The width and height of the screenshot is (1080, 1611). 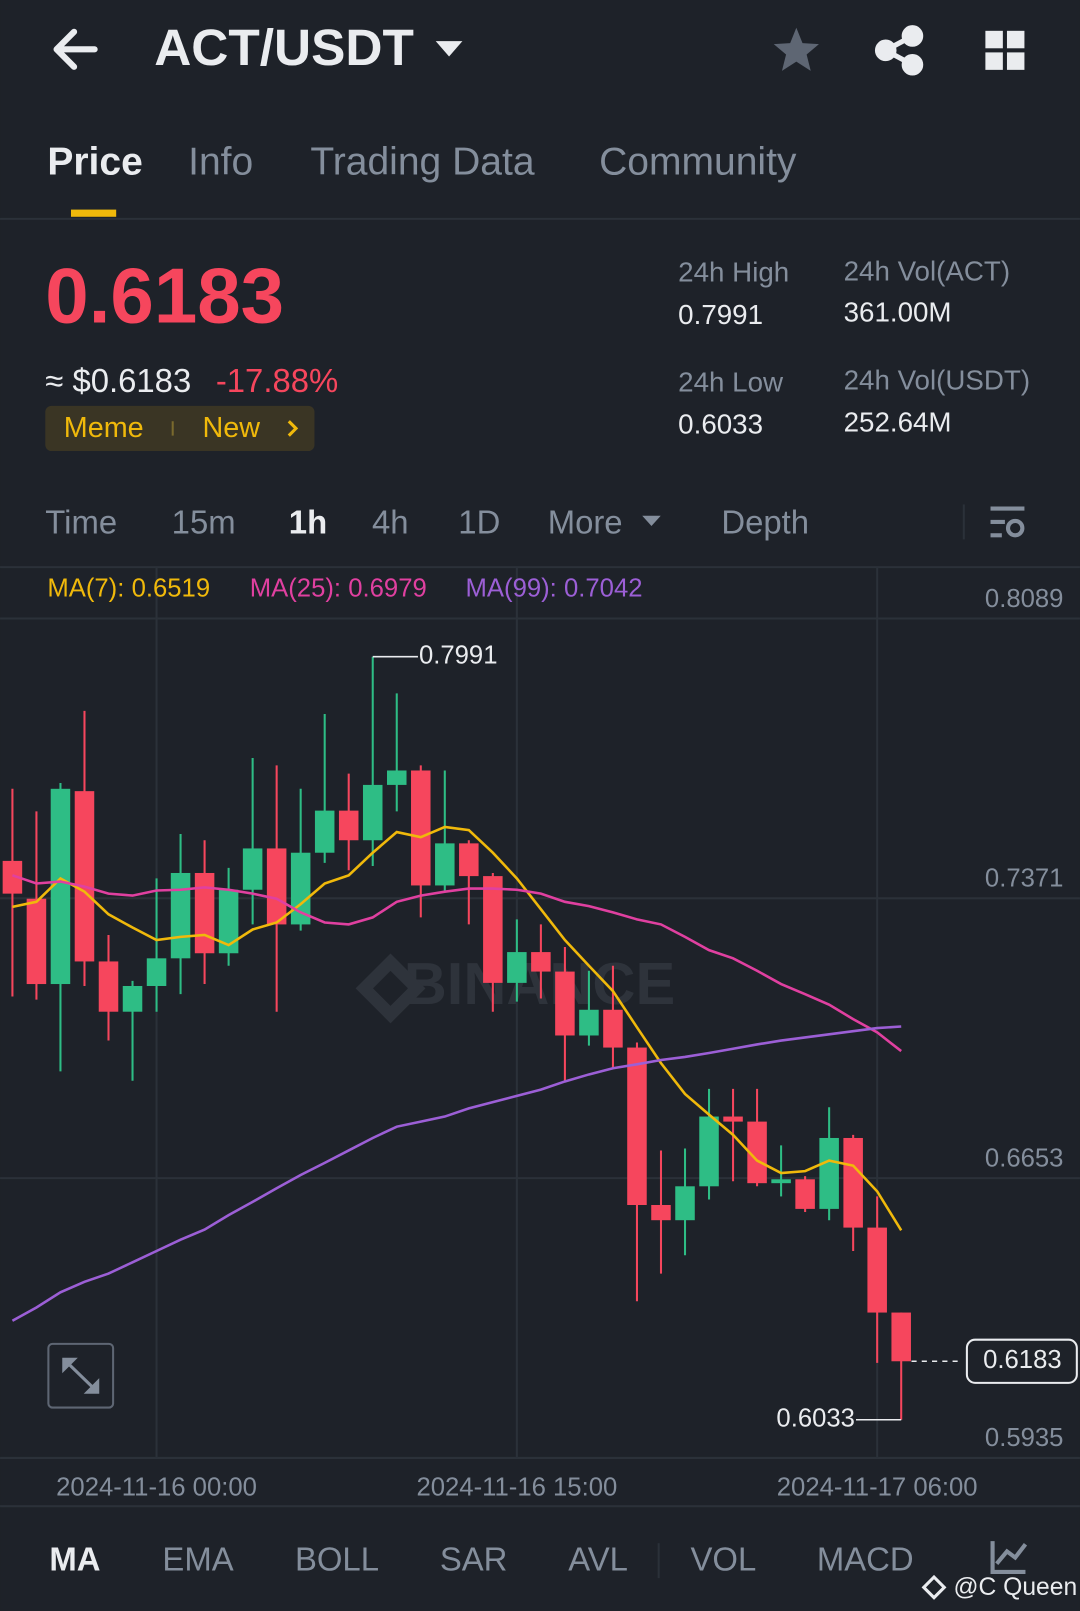 I want to click on indicator: VOL, so click(x=724, y=1558).